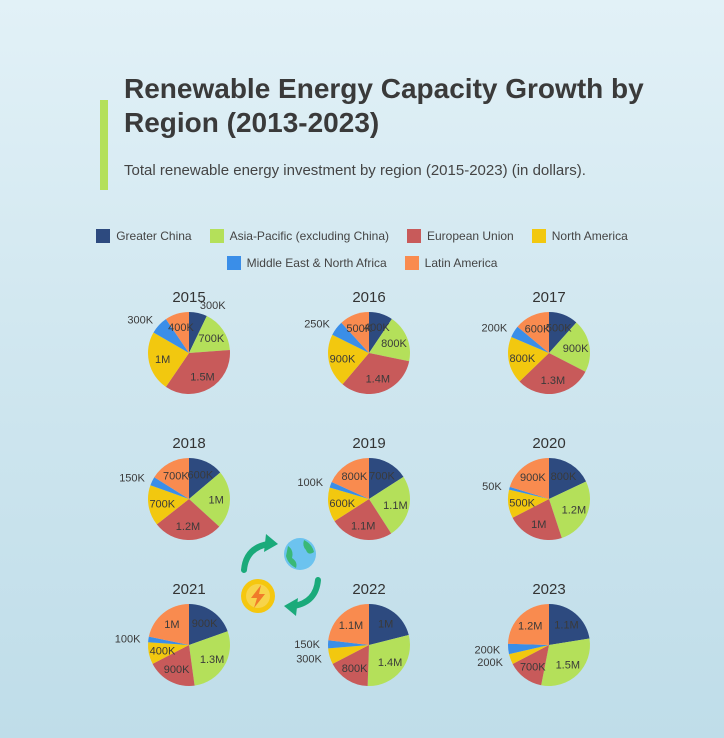 This screenshot has height=738, width=724. Describe the element at coordinates (144, 236) in the screenshot. I see `legend-item-greater-china: Greater China` at that location.